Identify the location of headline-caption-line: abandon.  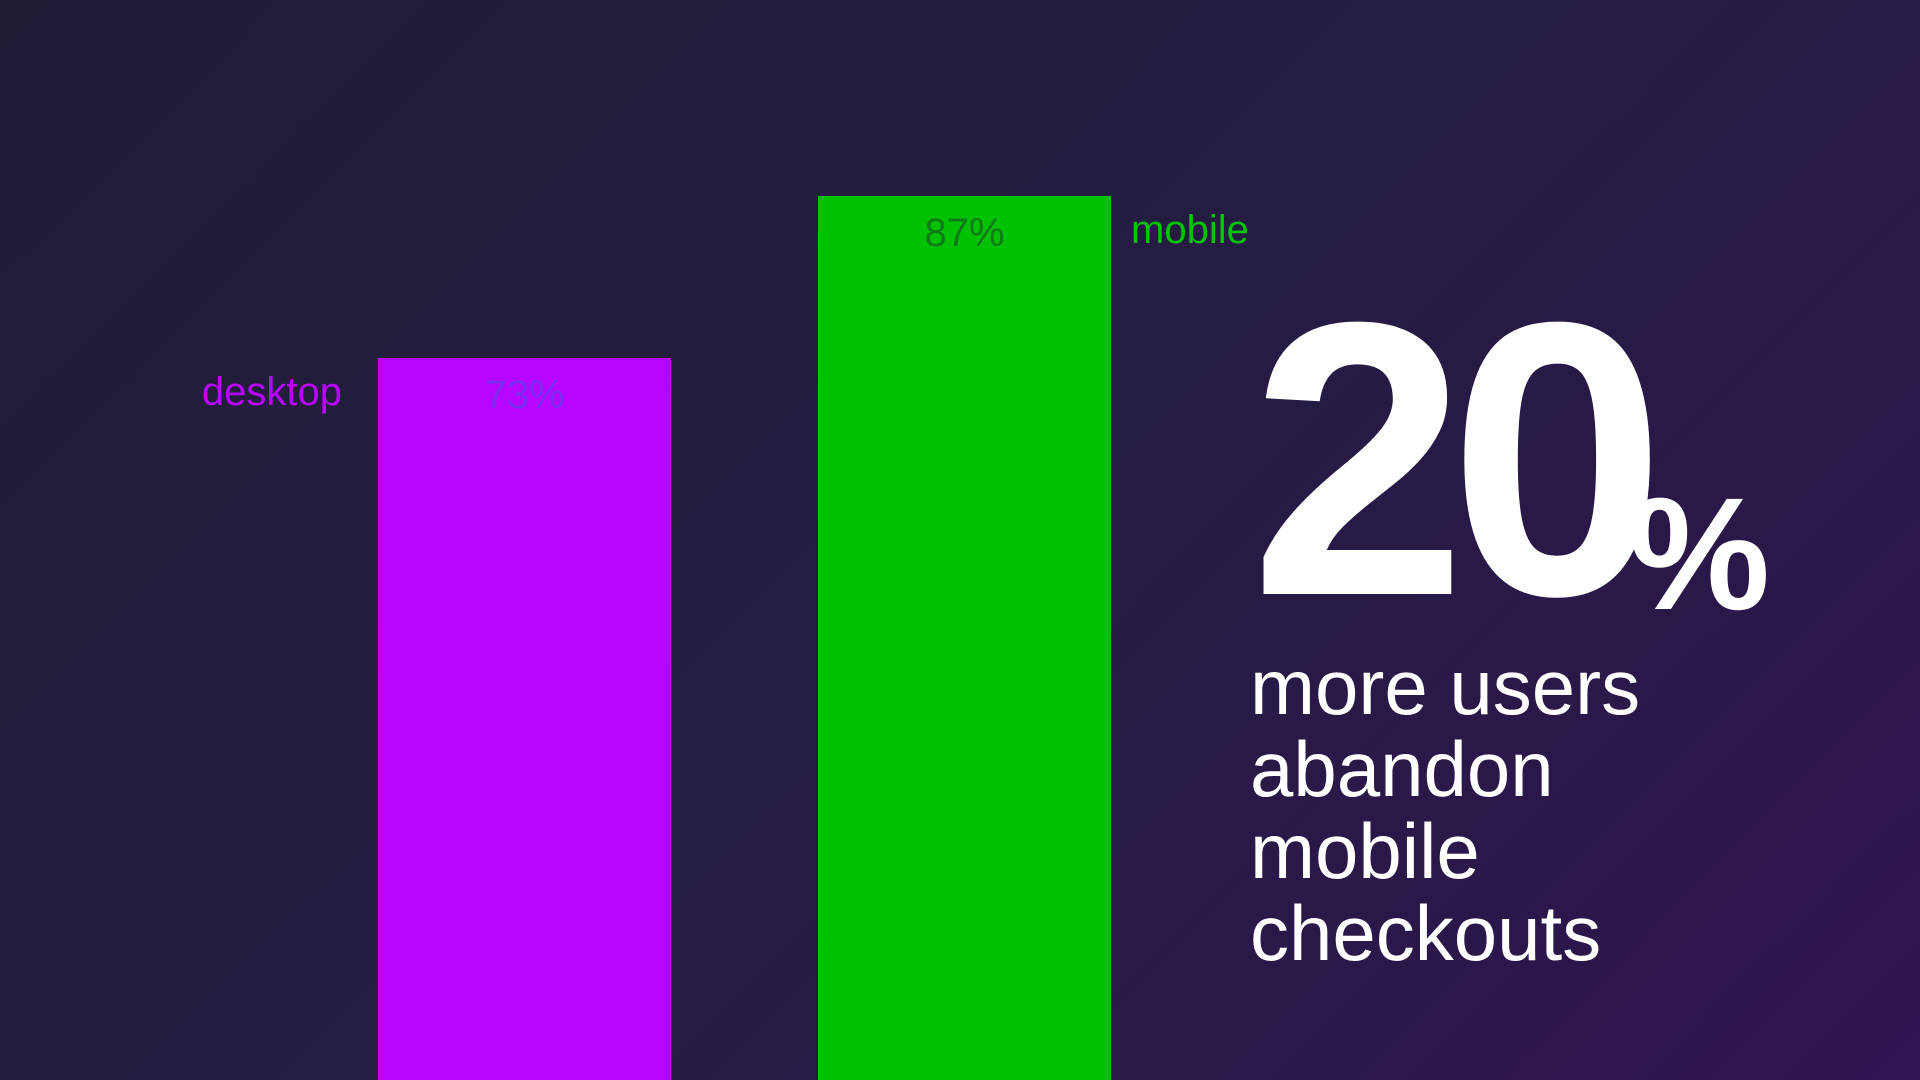
(1402, 768).